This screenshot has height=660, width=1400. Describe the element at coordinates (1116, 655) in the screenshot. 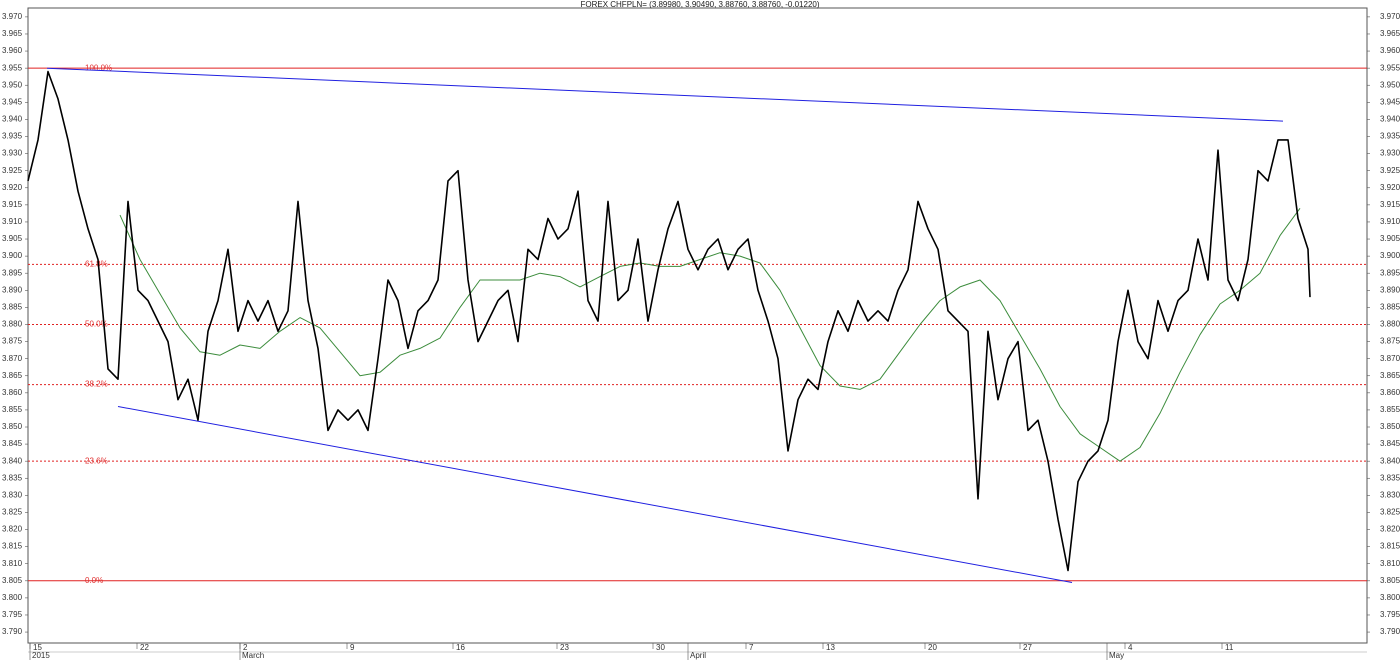

I see `period-label: May` at that location.